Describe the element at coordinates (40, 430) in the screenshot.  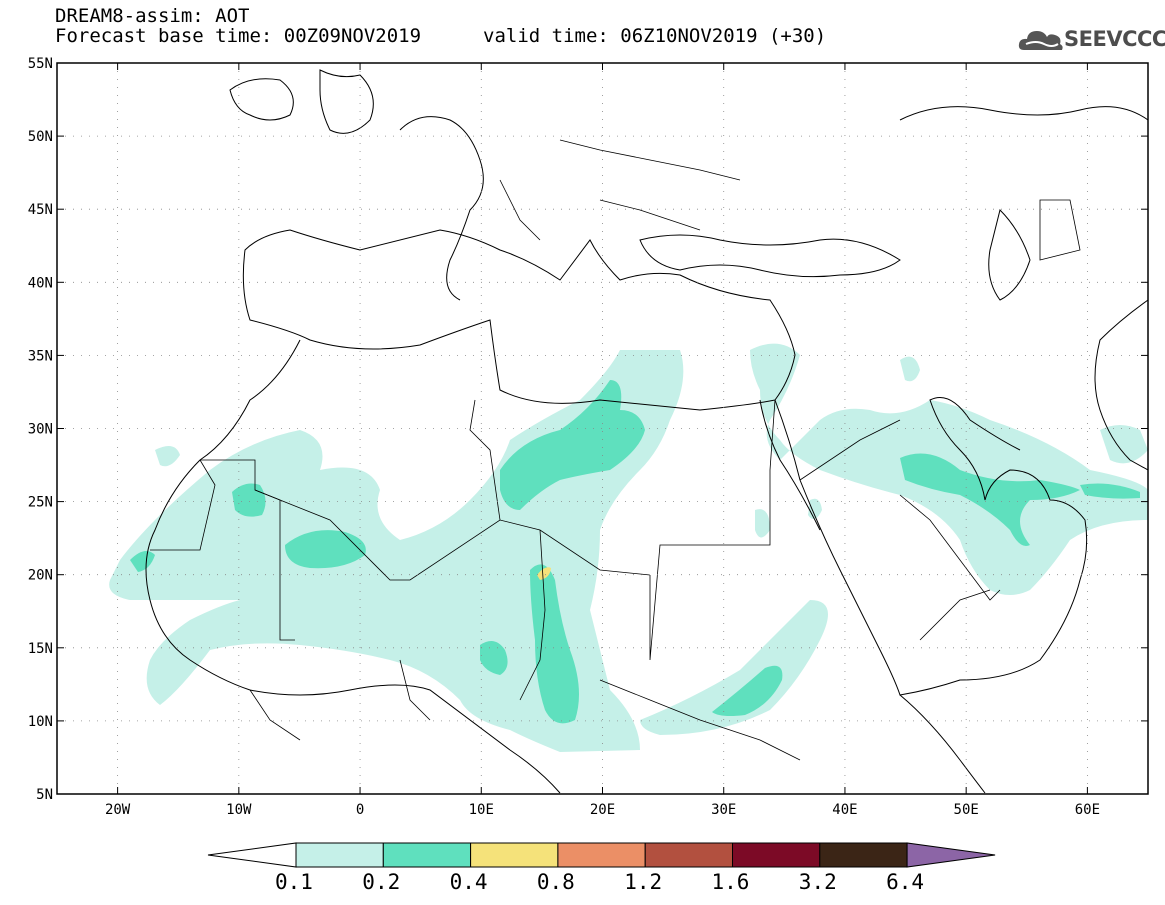
I see `lat-tick-label: 30N` at that location.